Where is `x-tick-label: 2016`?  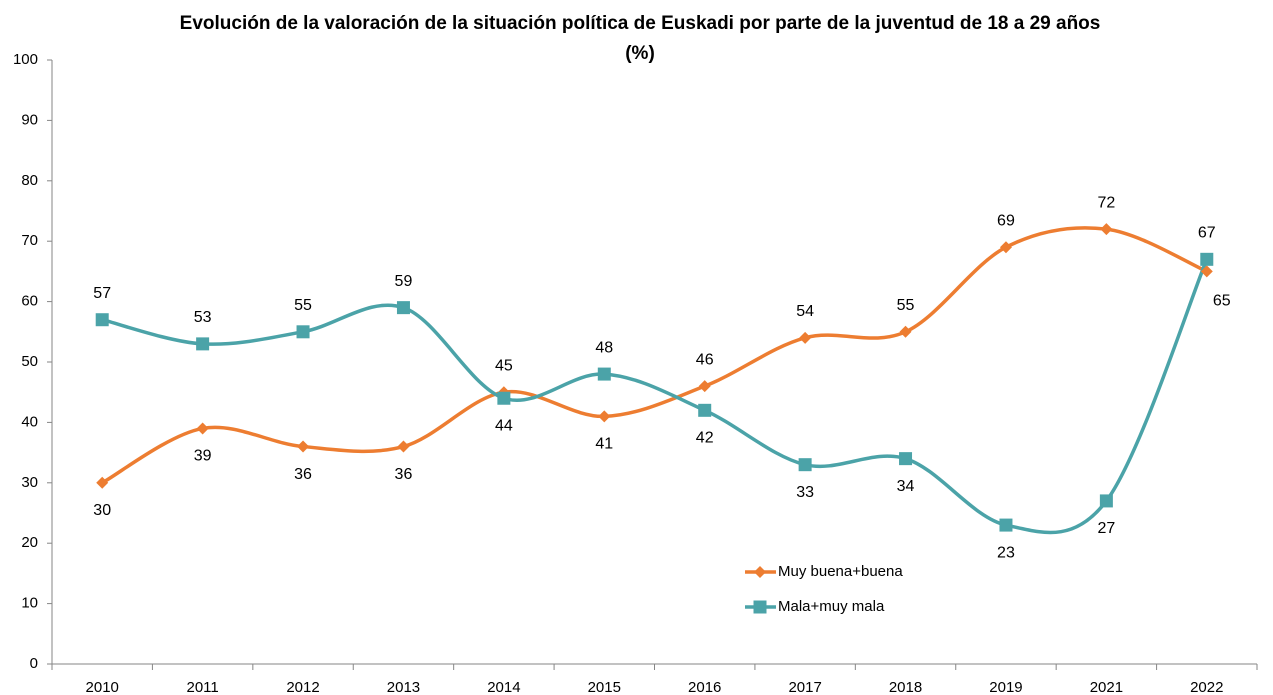
x-tick-label: 2016 is located at coordinates (704, 687).